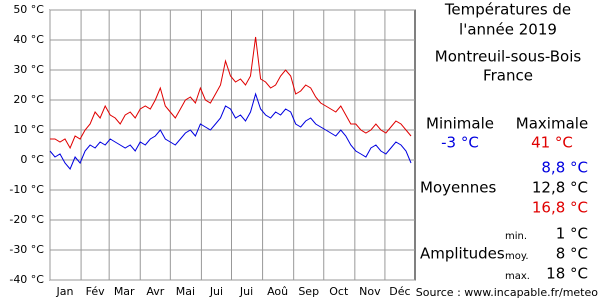  What do you see at coordinates (567, 274) in the screenshot?
I see `amp-max: 18 °C` at bounding box center [567, 274].